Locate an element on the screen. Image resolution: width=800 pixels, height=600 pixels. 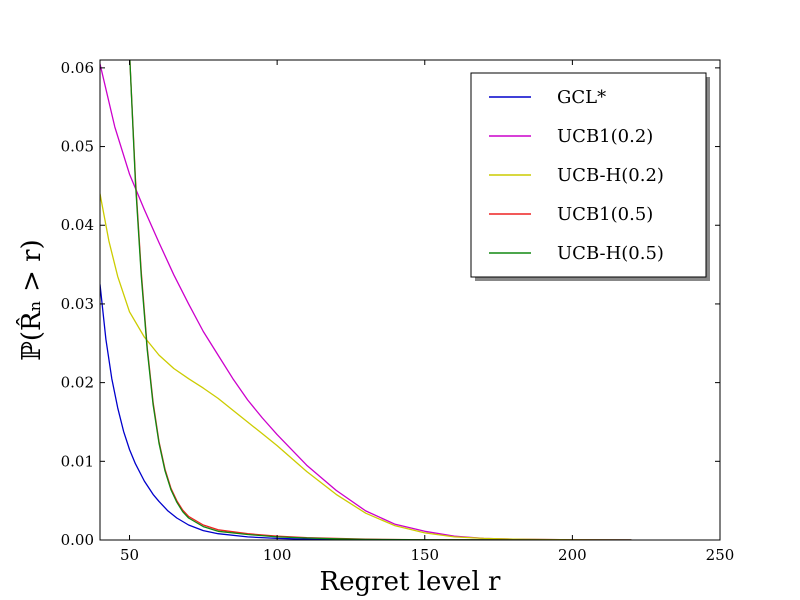
legend-label-3: UCB-H(0.2) is located at coordinates (610, 175).